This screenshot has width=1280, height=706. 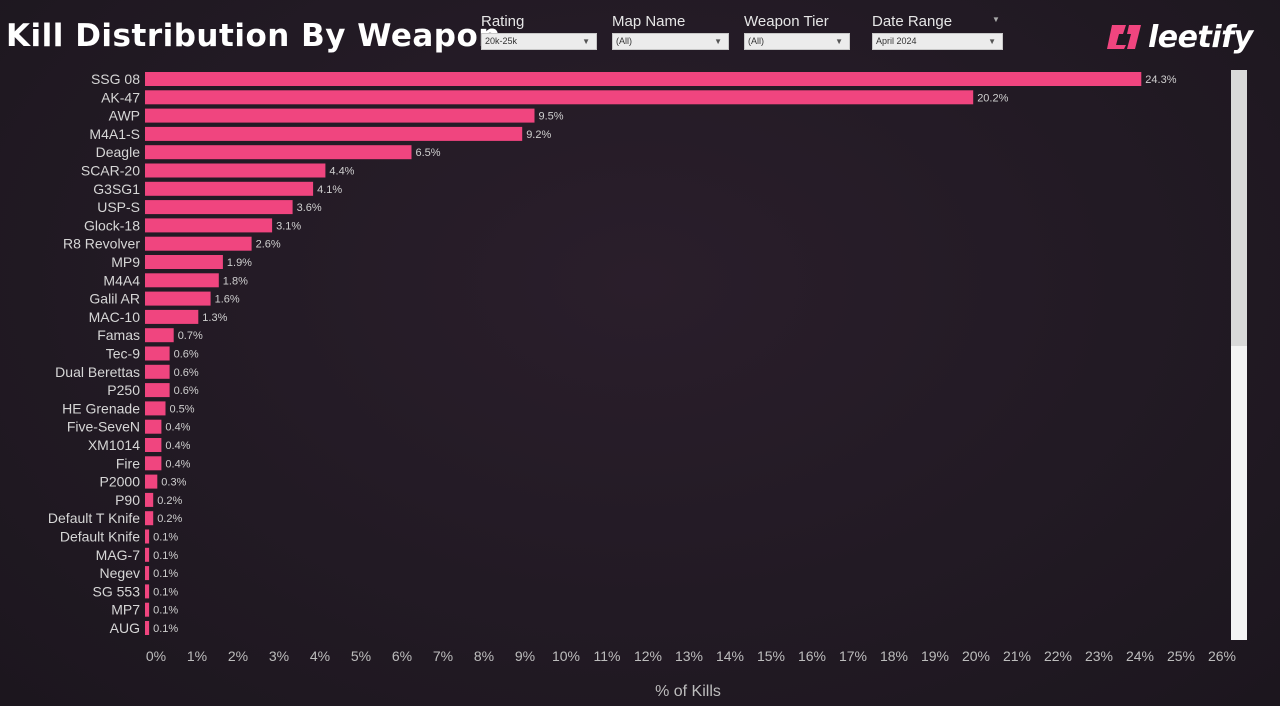 What do you see at coordinates (341, 172) in the screenshot?
I see `value-label: 4.4%` at bounding box center [341, 172].